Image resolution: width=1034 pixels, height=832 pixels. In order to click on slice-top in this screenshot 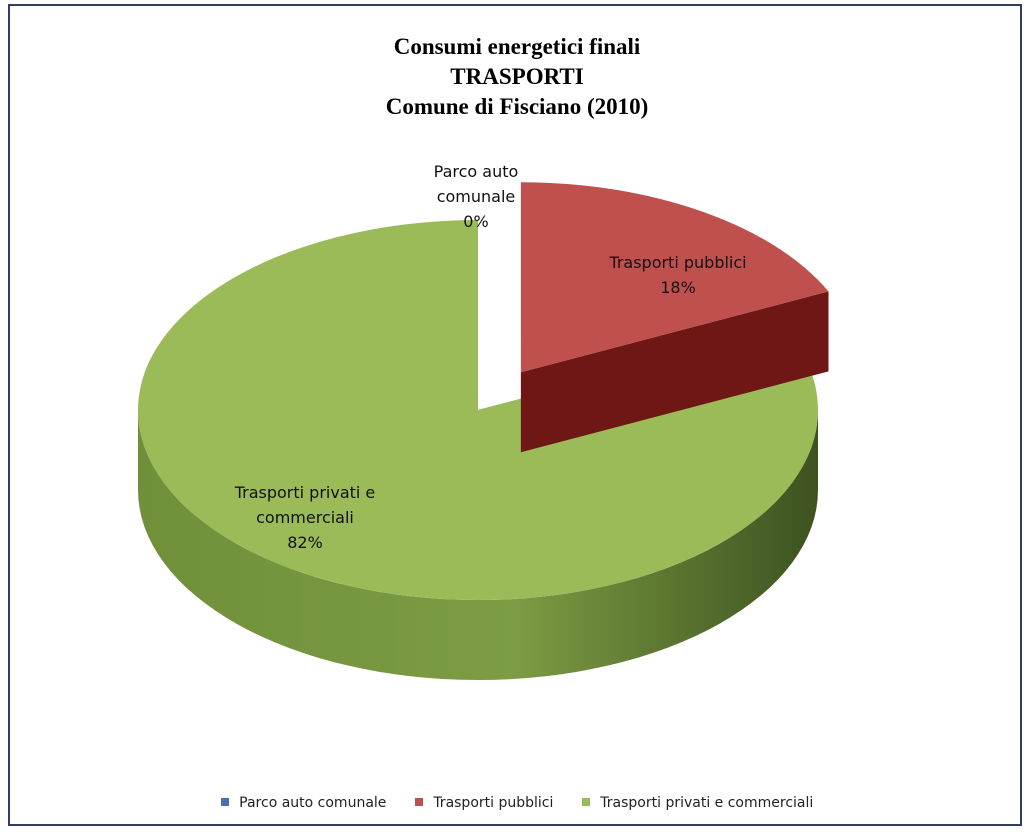, I will do `click(674, 277)`.